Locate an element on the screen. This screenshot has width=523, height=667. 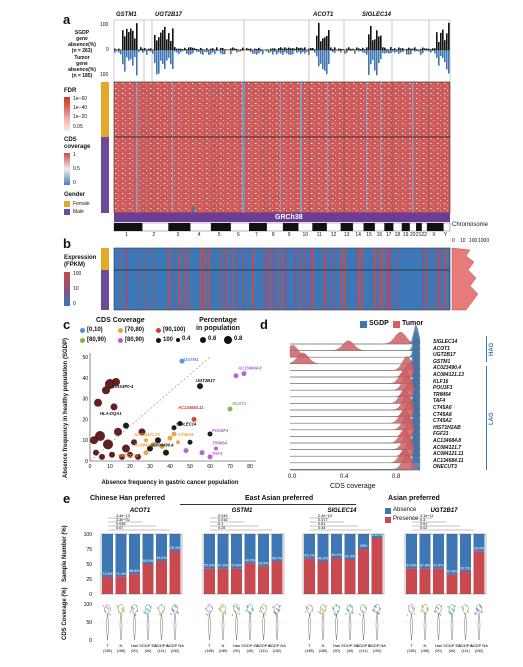
gender-swatch-male is located at coordinates (67, 212).